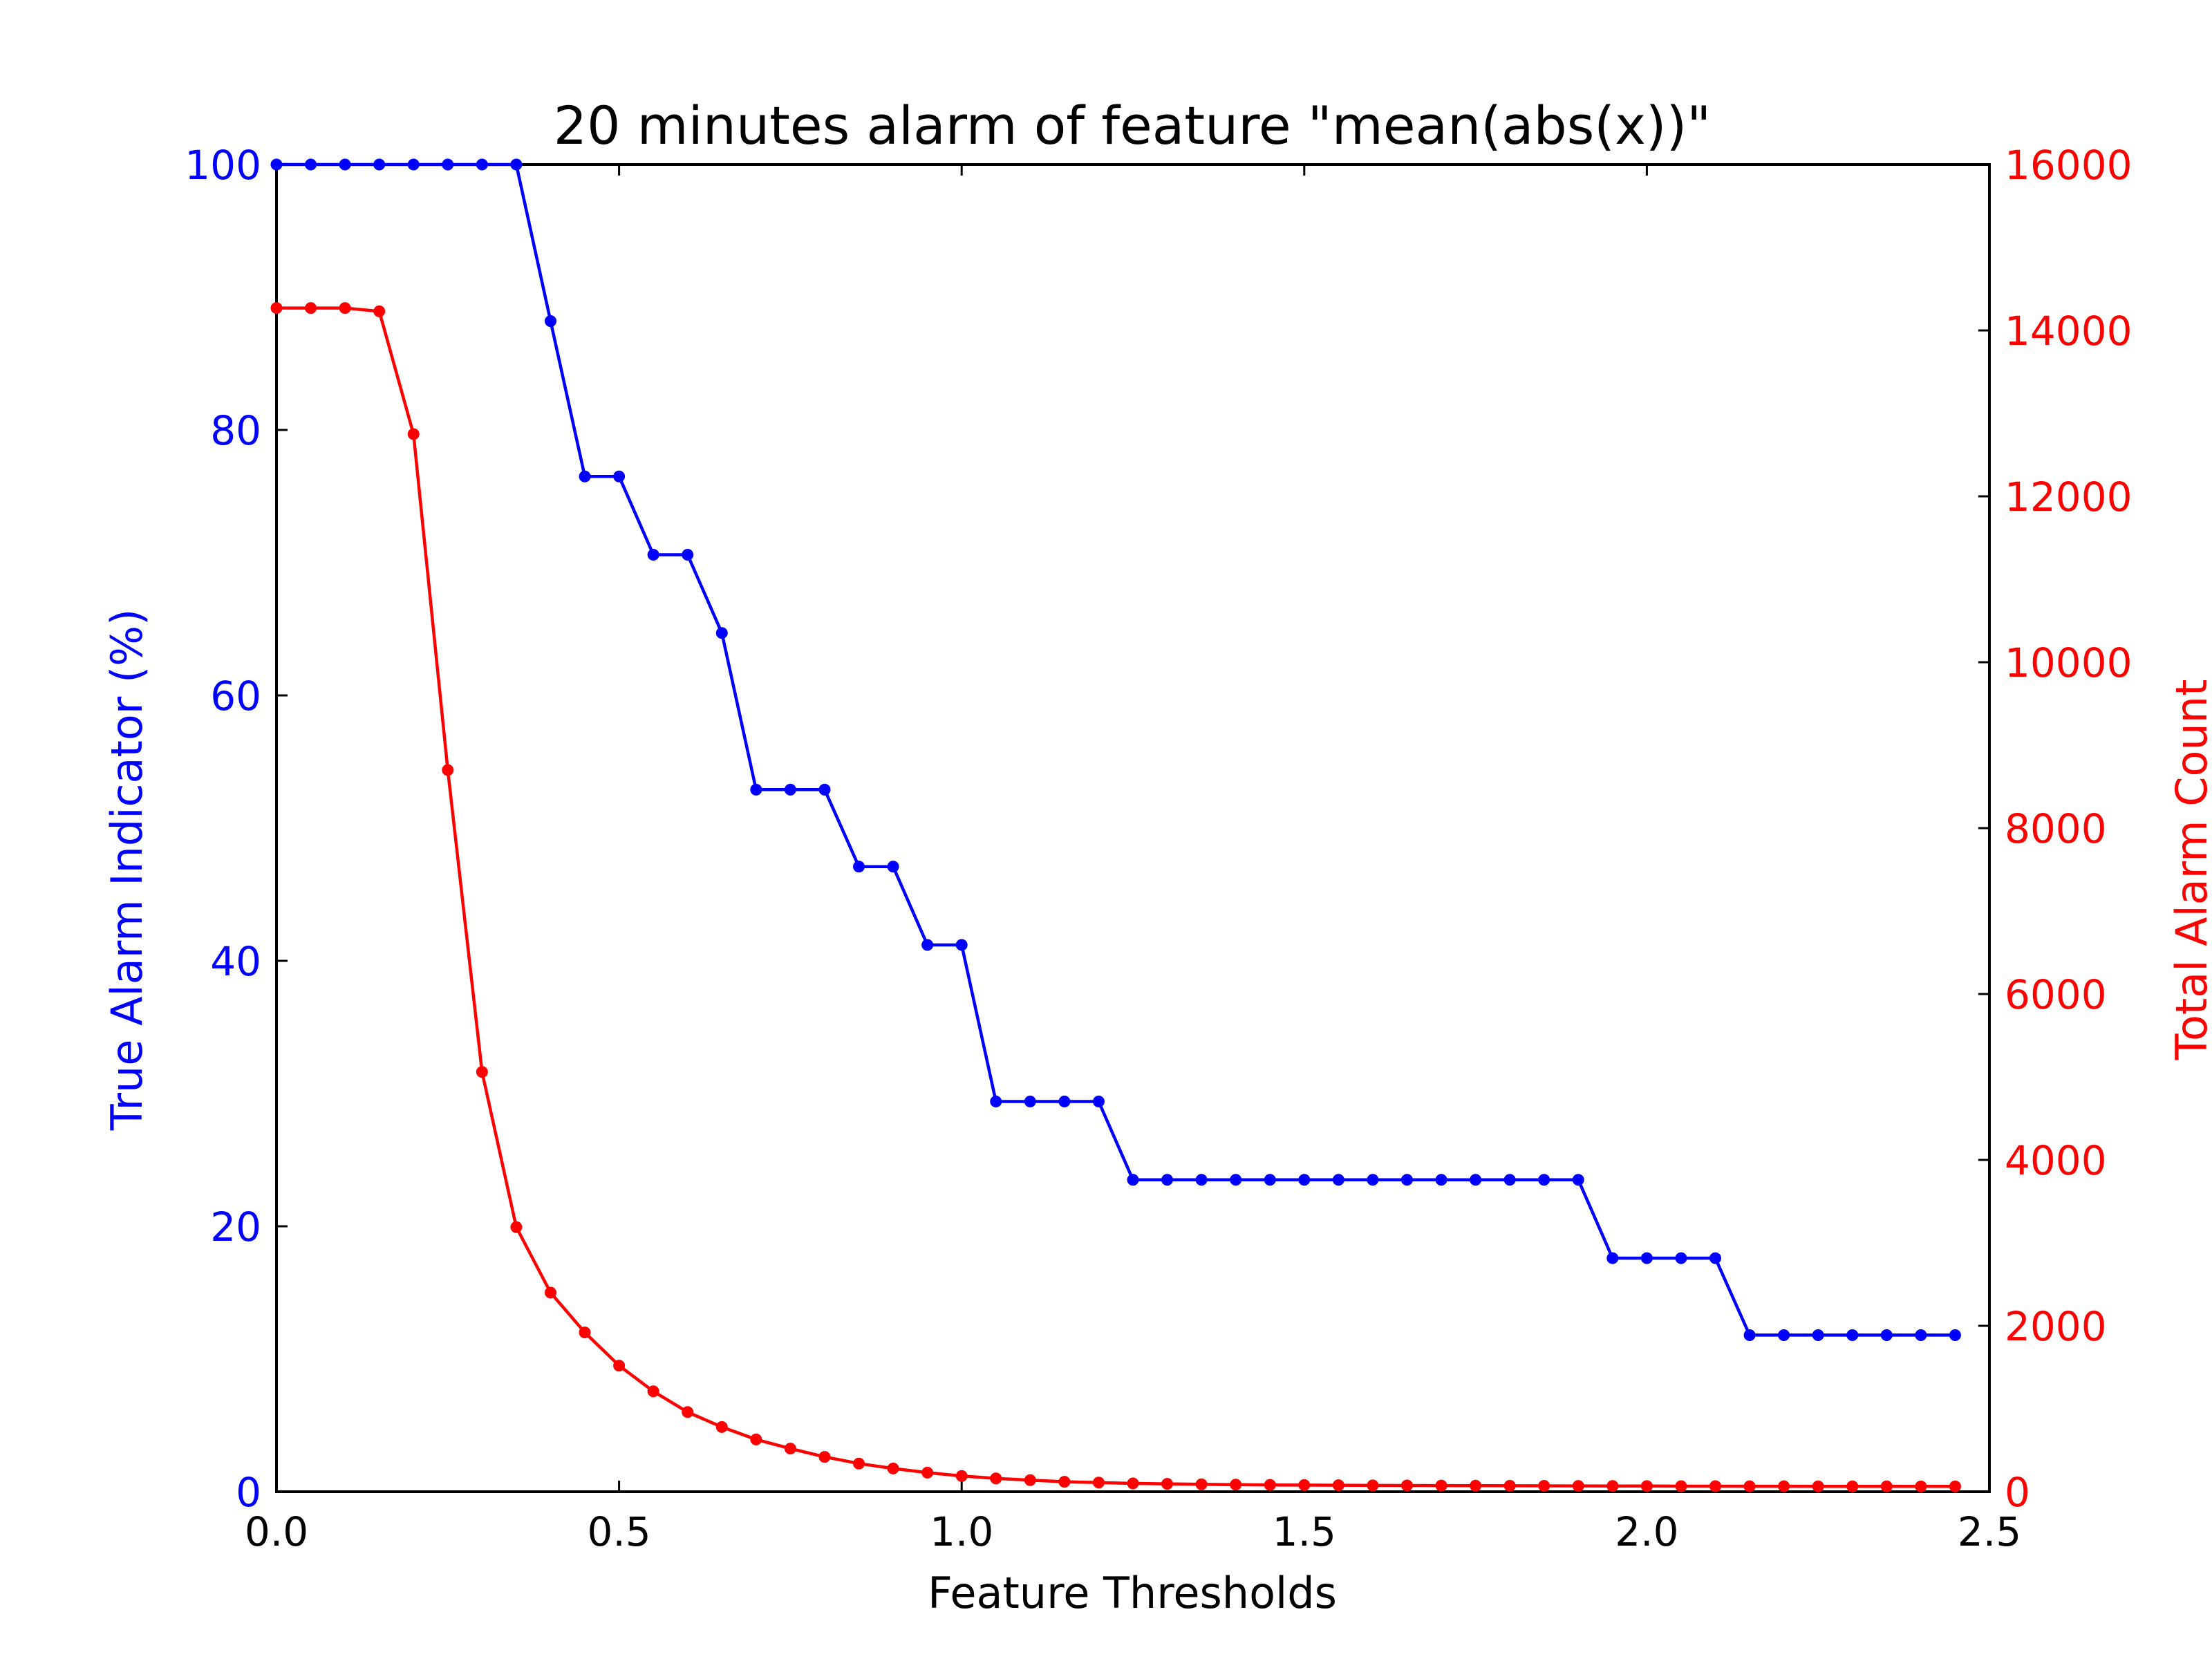 The image size is (2212, 1659). What do you see at coordinates (127, 871) in the screenshot?
I see `left-y-axis-label: True Alarm Indicator (%)` at bounding box center [127, 871].